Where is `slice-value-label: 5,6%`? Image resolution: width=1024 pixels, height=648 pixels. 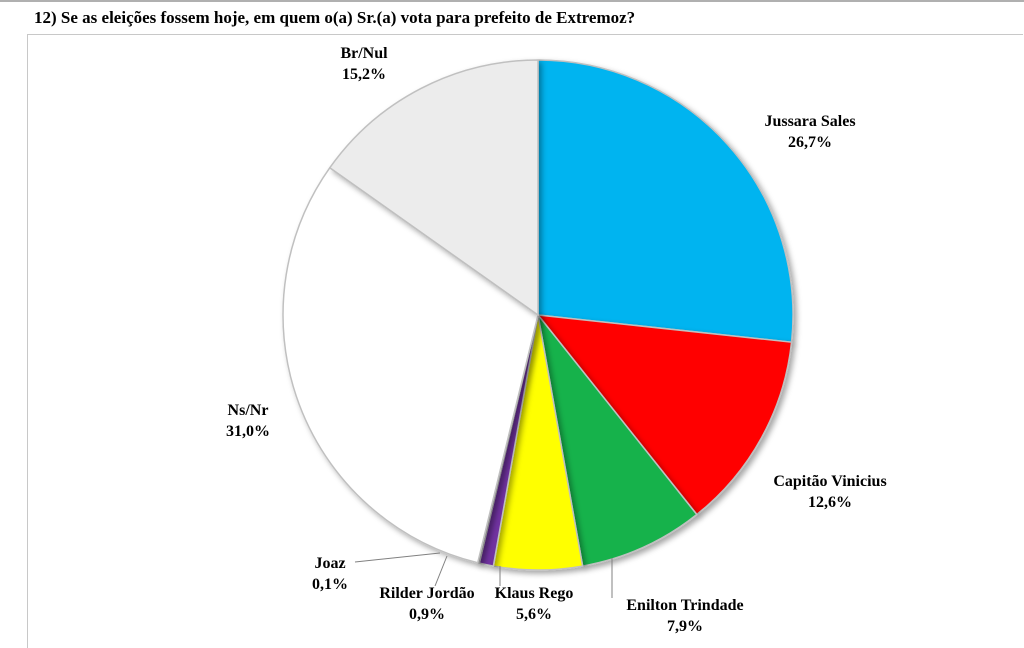
slice-value-label: 5,6% is located at coordinates (534, 614).